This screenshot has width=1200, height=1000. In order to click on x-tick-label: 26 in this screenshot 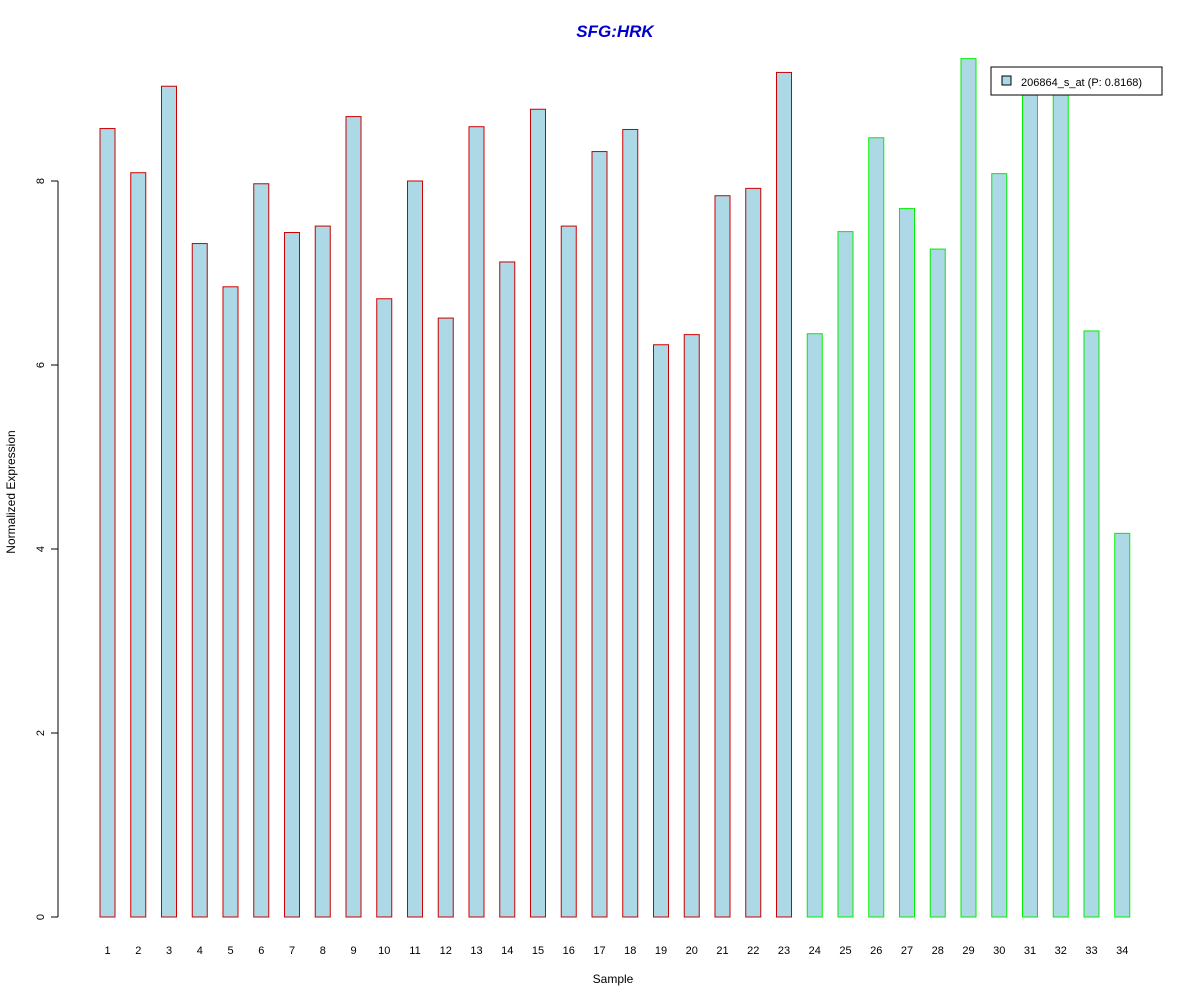, I will do `click(876, 951)`.